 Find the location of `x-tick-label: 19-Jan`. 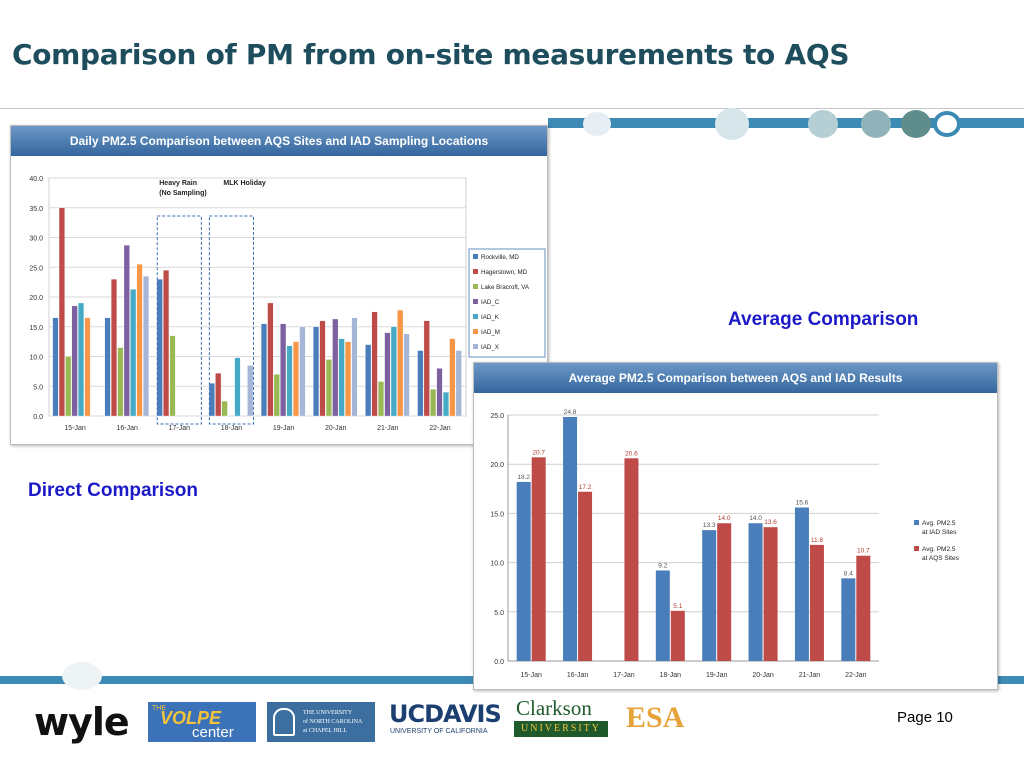

x-tick-label: 19-Jan is located at coordinates (717, 675).